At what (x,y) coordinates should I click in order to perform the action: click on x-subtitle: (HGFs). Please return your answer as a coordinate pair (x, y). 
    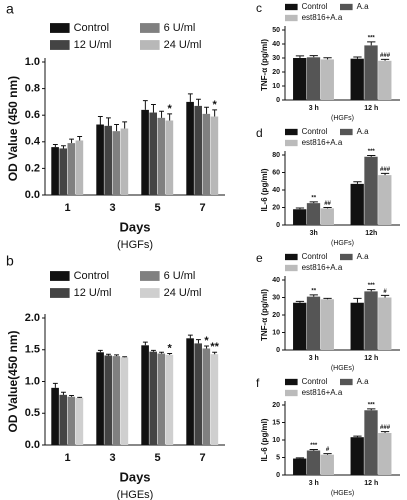
    Looking at the image, I should click on (342, 243).